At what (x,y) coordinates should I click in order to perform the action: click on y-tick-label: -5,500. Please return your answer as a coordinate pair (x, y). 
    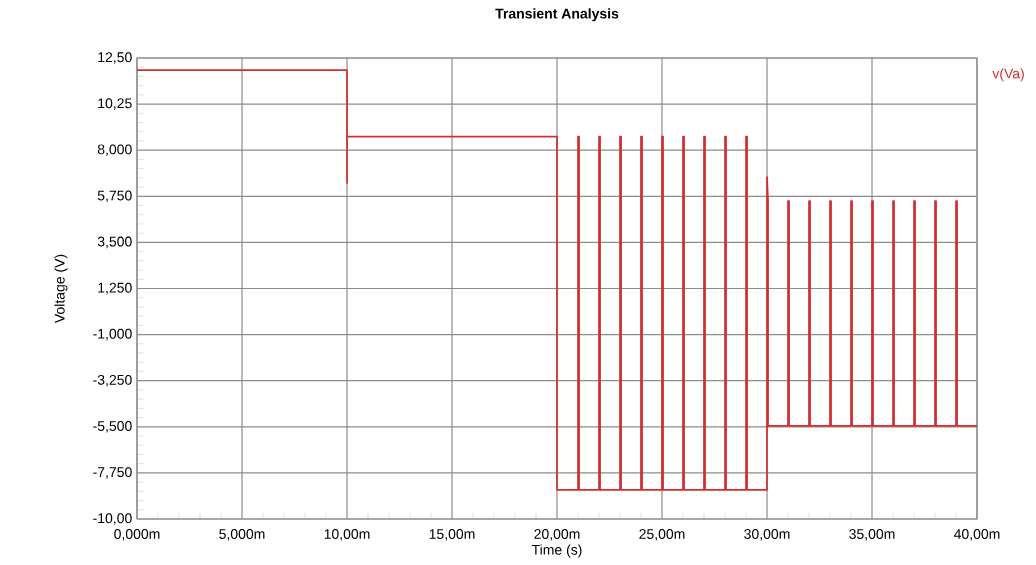
    Looking at the image, I should click on (112, 427).